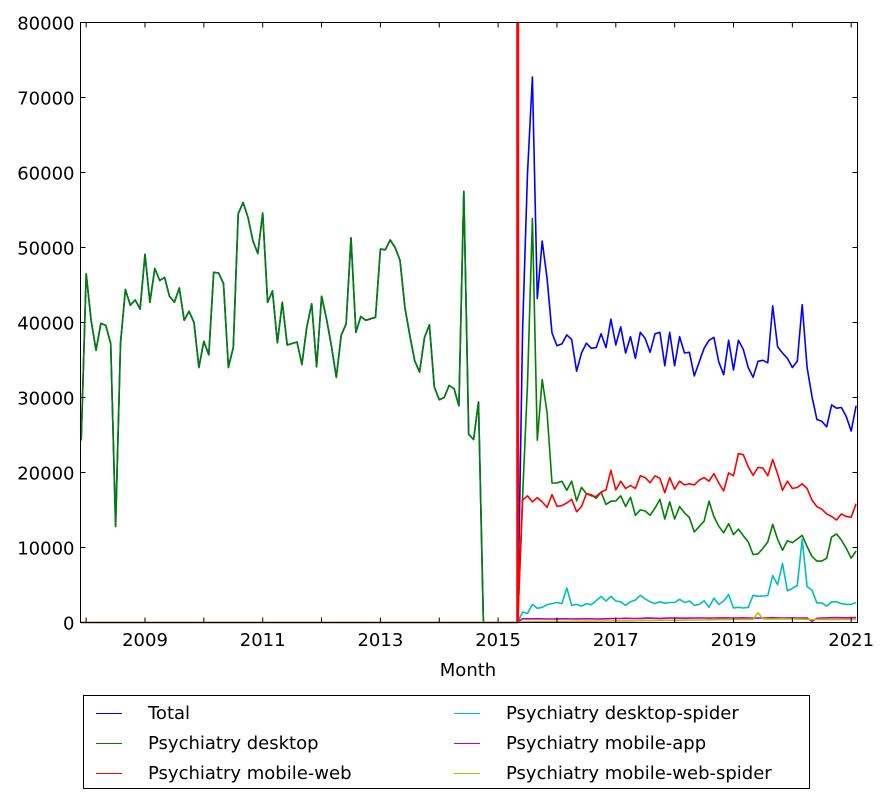  What do you see at coordinates (143, 713) in the screenshot?
I see `legend-item: Total` at bounding box center [143, 713].